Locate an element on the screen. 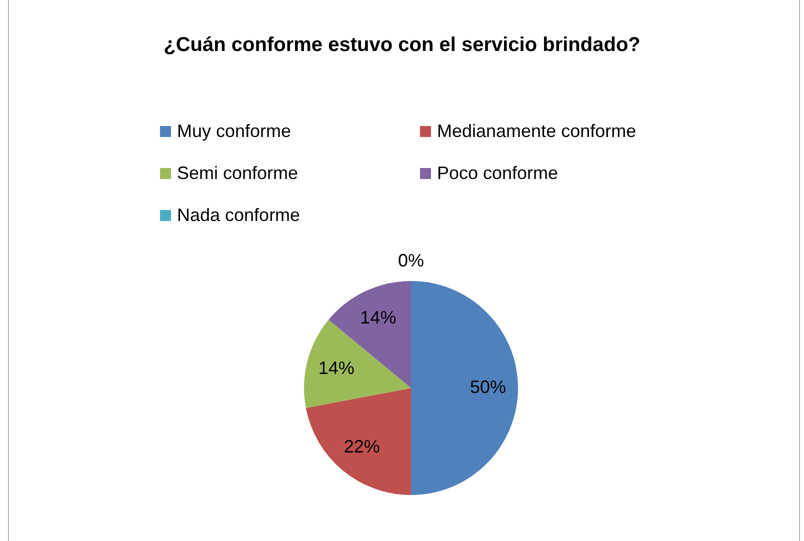 The width and height of the screenshot is (804, 541). data-label: 50% is located at coordinates (488, 386).